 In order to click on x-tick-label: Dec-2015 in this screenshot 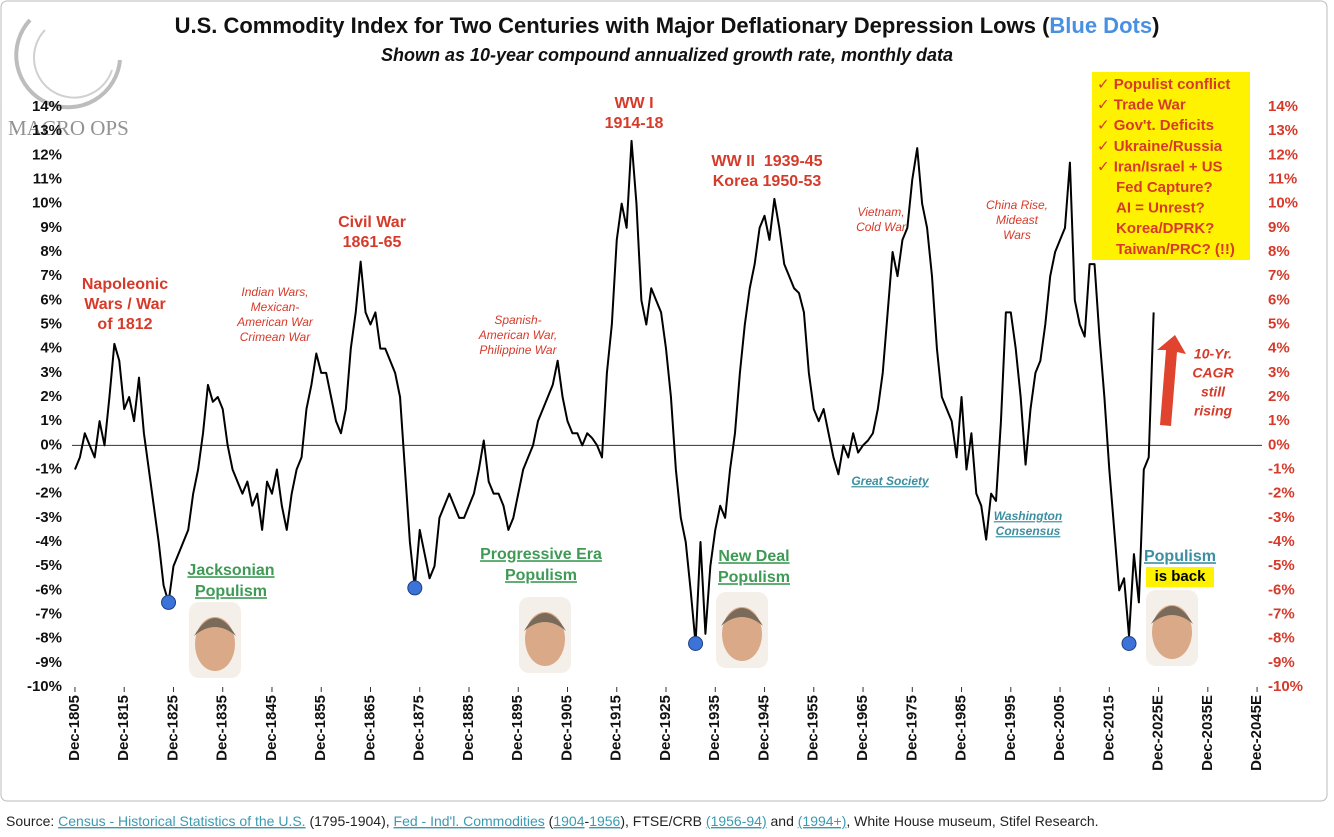, I will do `click(1108, 728)`.